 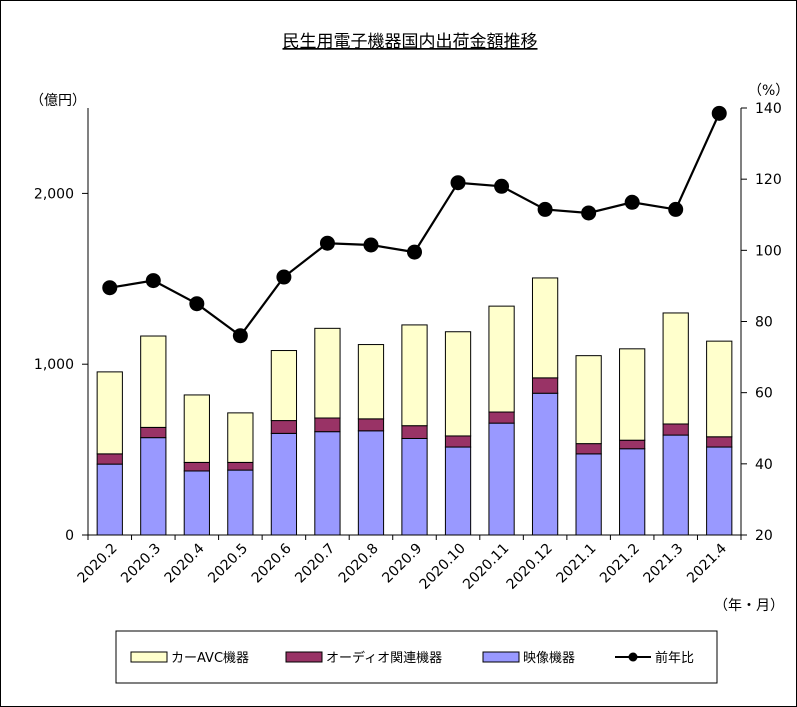 I want to click on right-tick-label: 40, so click(x=764, y=465).